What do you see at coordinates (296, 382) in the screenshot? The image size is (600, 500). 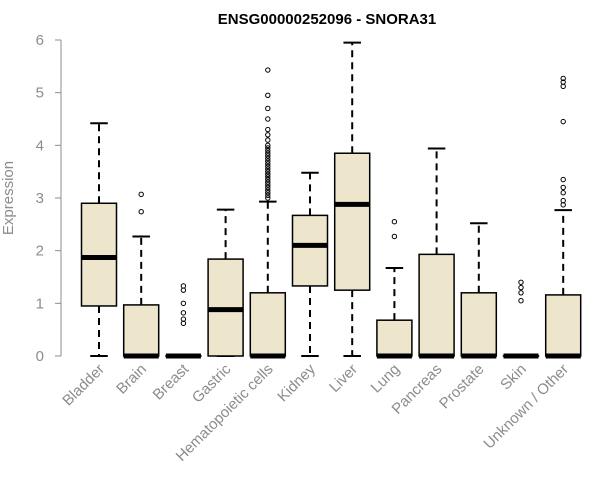 I see `x-tick-label: Kidney` at bounding box center [296, 382].